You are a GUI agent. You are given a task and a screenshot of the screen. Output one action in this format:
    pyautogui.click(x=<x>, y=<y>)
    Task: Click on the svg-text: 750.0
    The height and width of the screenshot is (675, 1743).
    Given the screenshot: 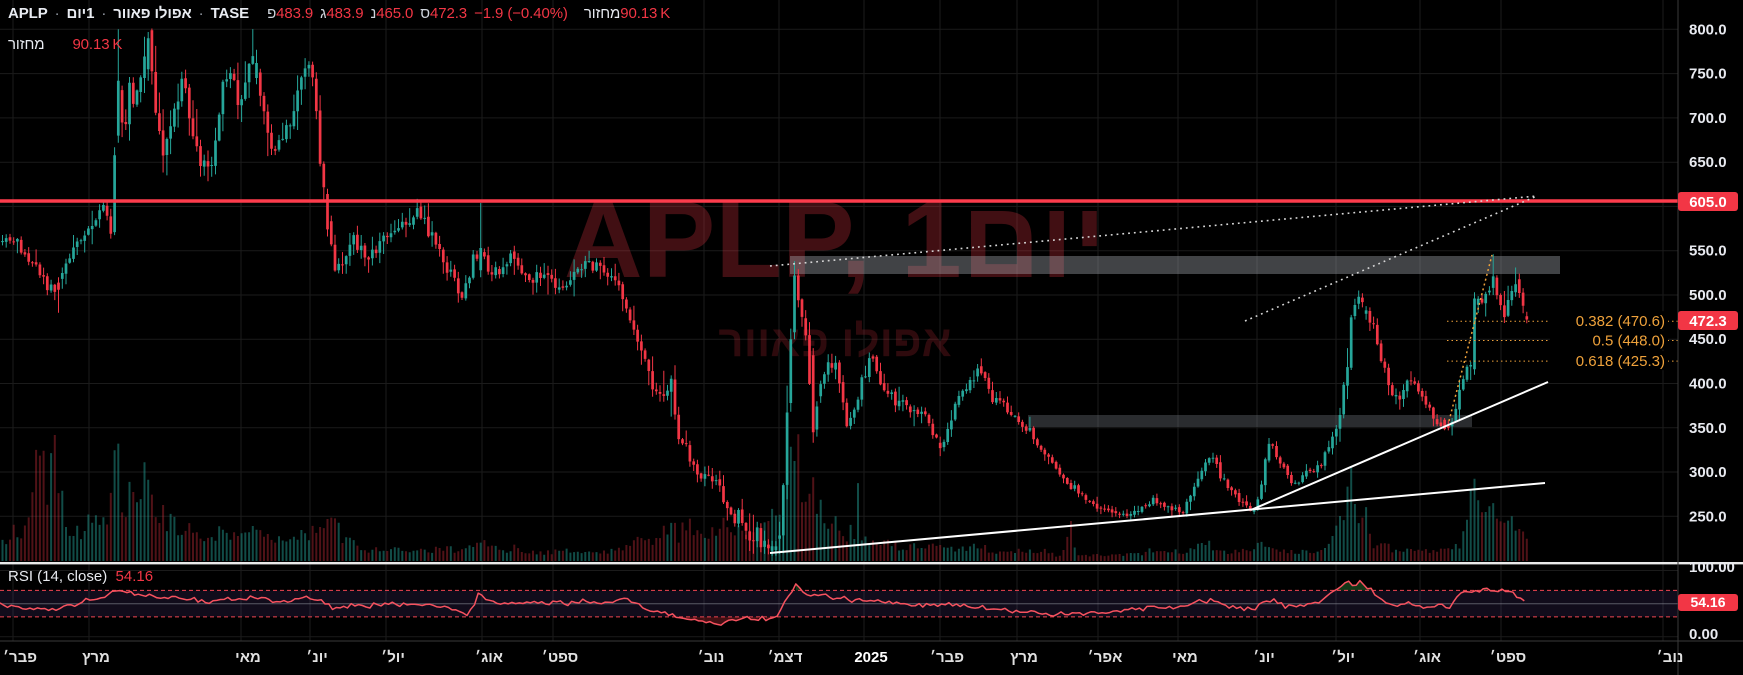 What is the action you would take?
    pyautogui.click(x=1708, y=74)
    